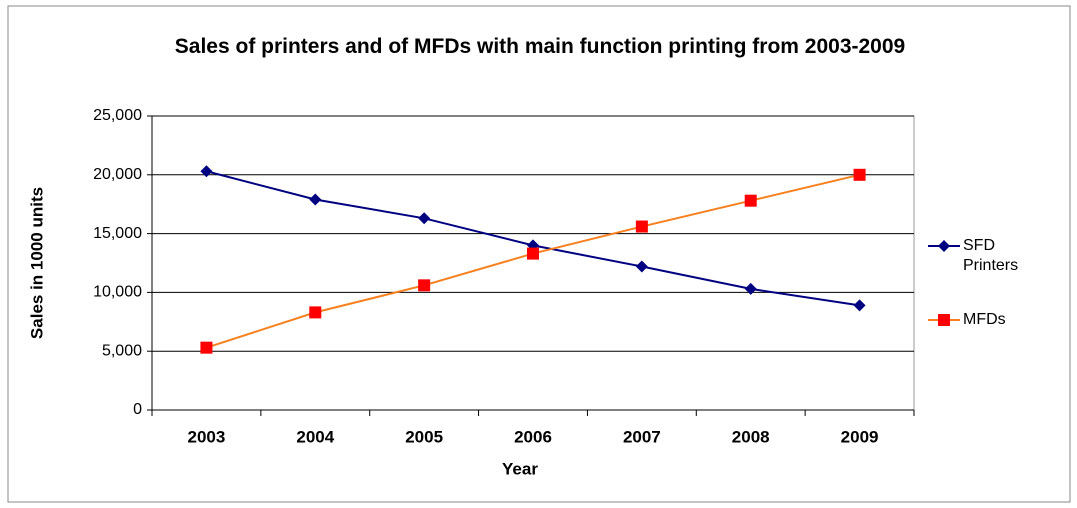  I want to click on y-tick-label: 0, so click(137, 409).